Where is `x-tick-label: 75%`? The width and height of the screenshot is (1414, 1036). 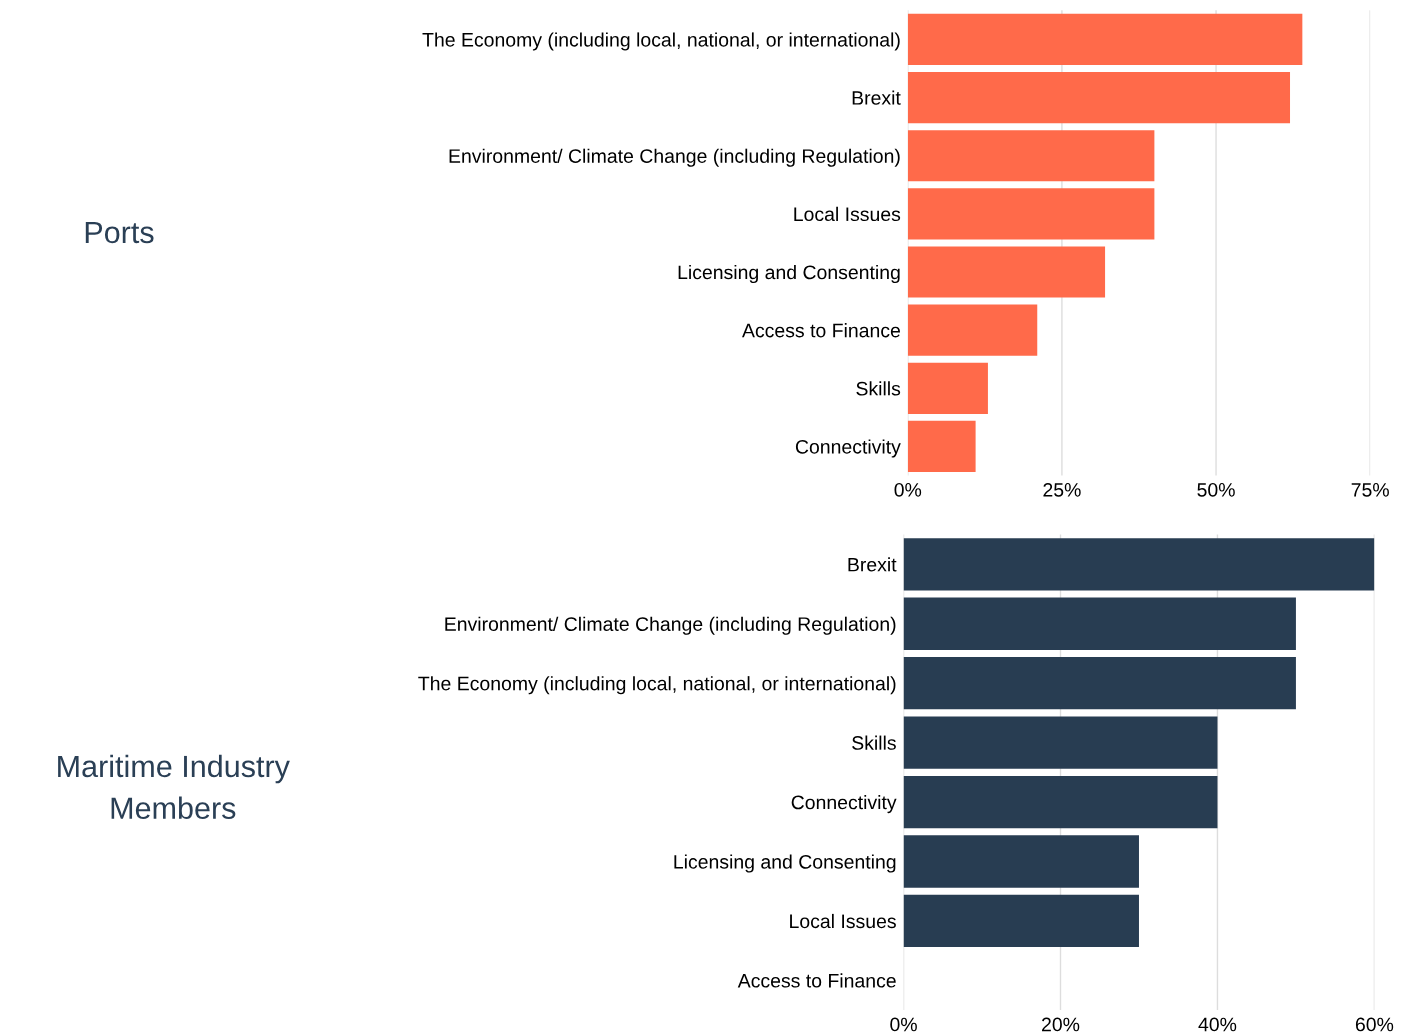
x-tick-label: 75% is located at coordinates (1370, 490).